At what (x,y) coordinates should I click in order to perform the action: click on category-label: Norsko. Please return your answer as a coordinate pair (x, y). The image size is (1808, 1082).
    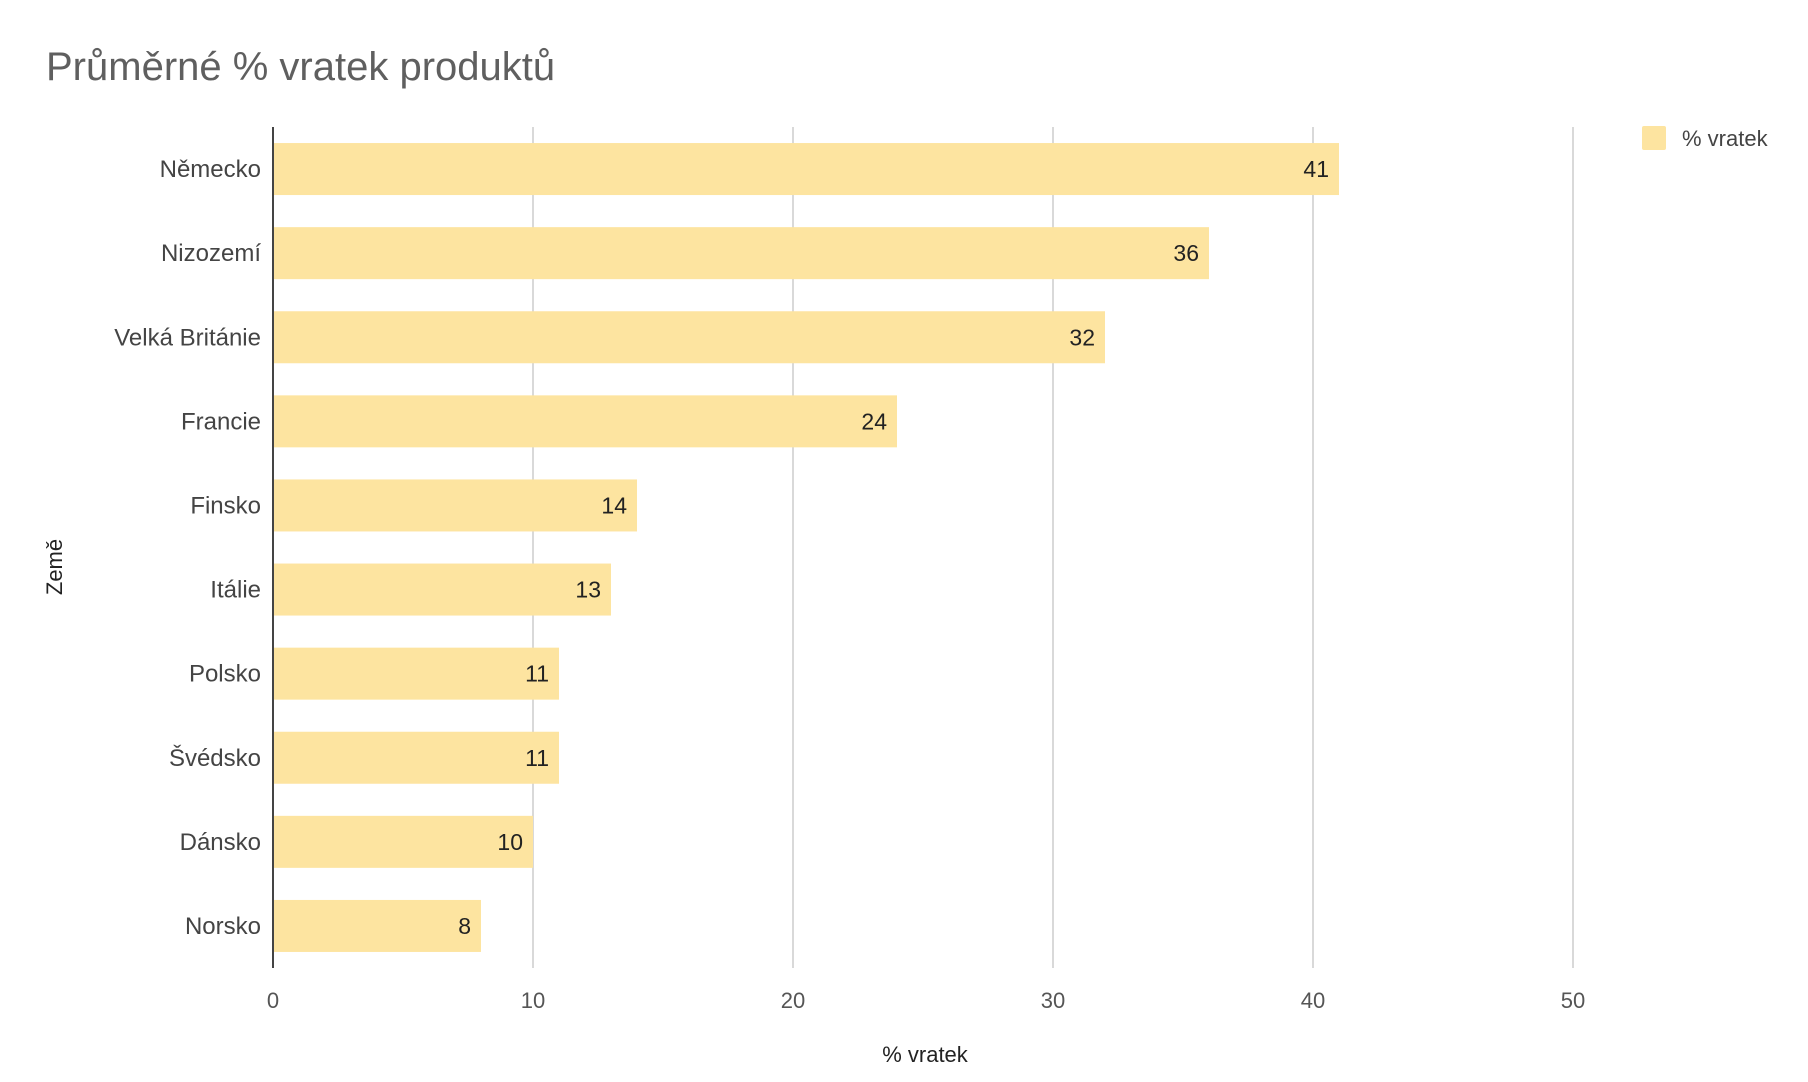
    Looking at the image, I should click on (223, 926).